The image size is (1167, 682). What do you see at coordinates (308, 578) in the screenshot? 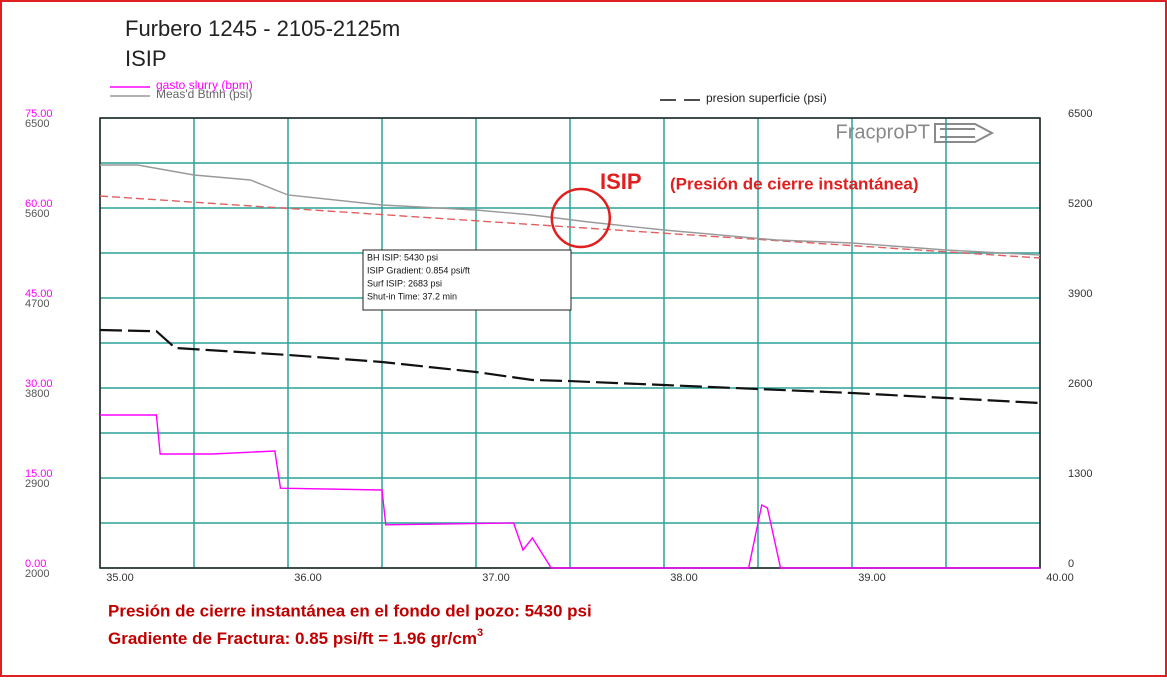
I see `x-tick-label: 36.00` at bounding box center [308, 578].